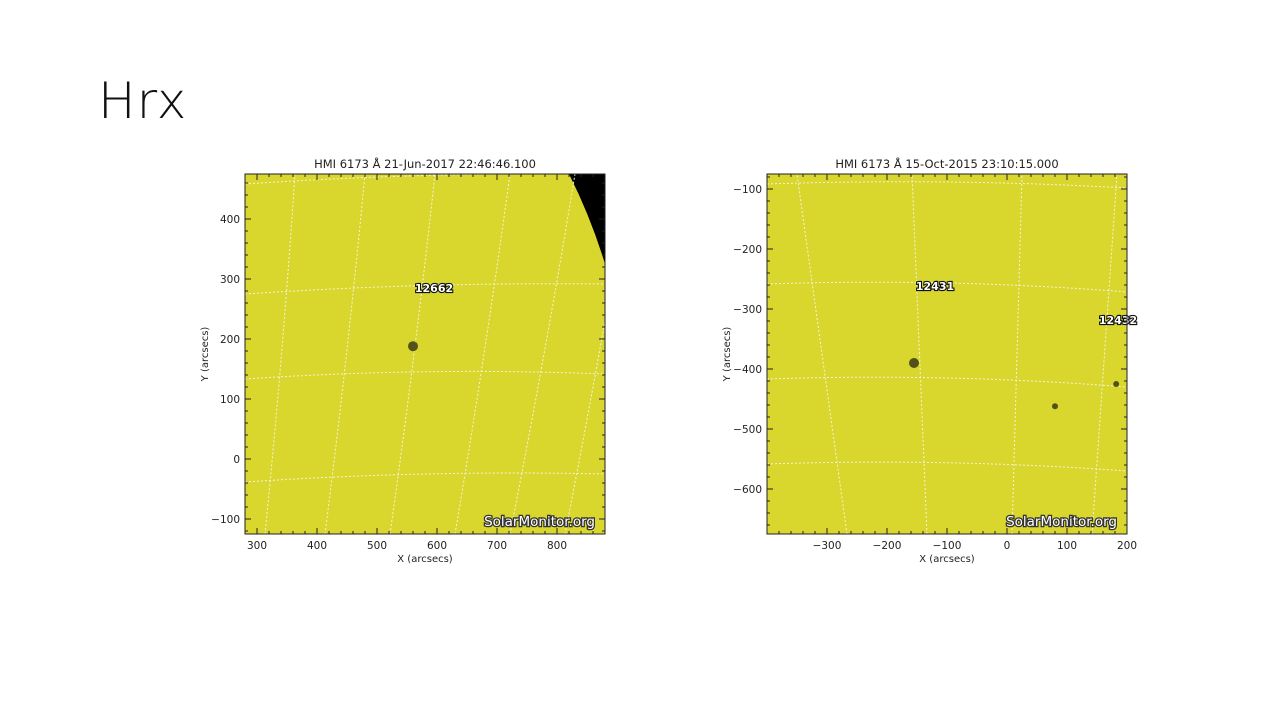 This screenshot has height=720, width=1280. Describe the element at coordinates (425, 163) in the screenshot. I see `plot-title: HMI 6173 Å 21-Jun-2017 22:46:46.100` at that location.